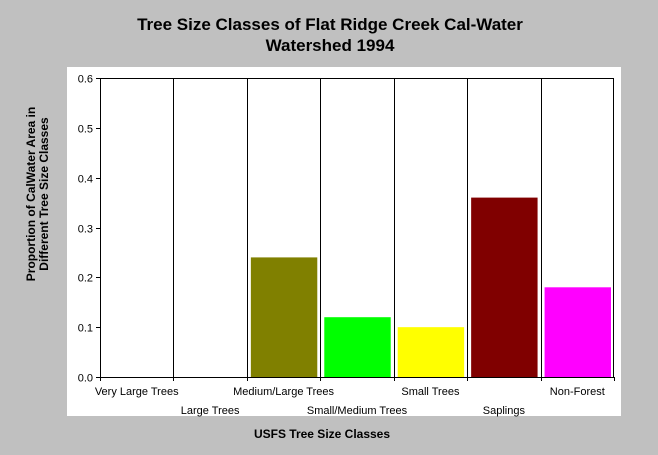 The height and width of the screenshot is (455, 658). Describe the element at coordinates (210, 411) in the screenshot. I see `x-tick-label: Large Trees` at that location.